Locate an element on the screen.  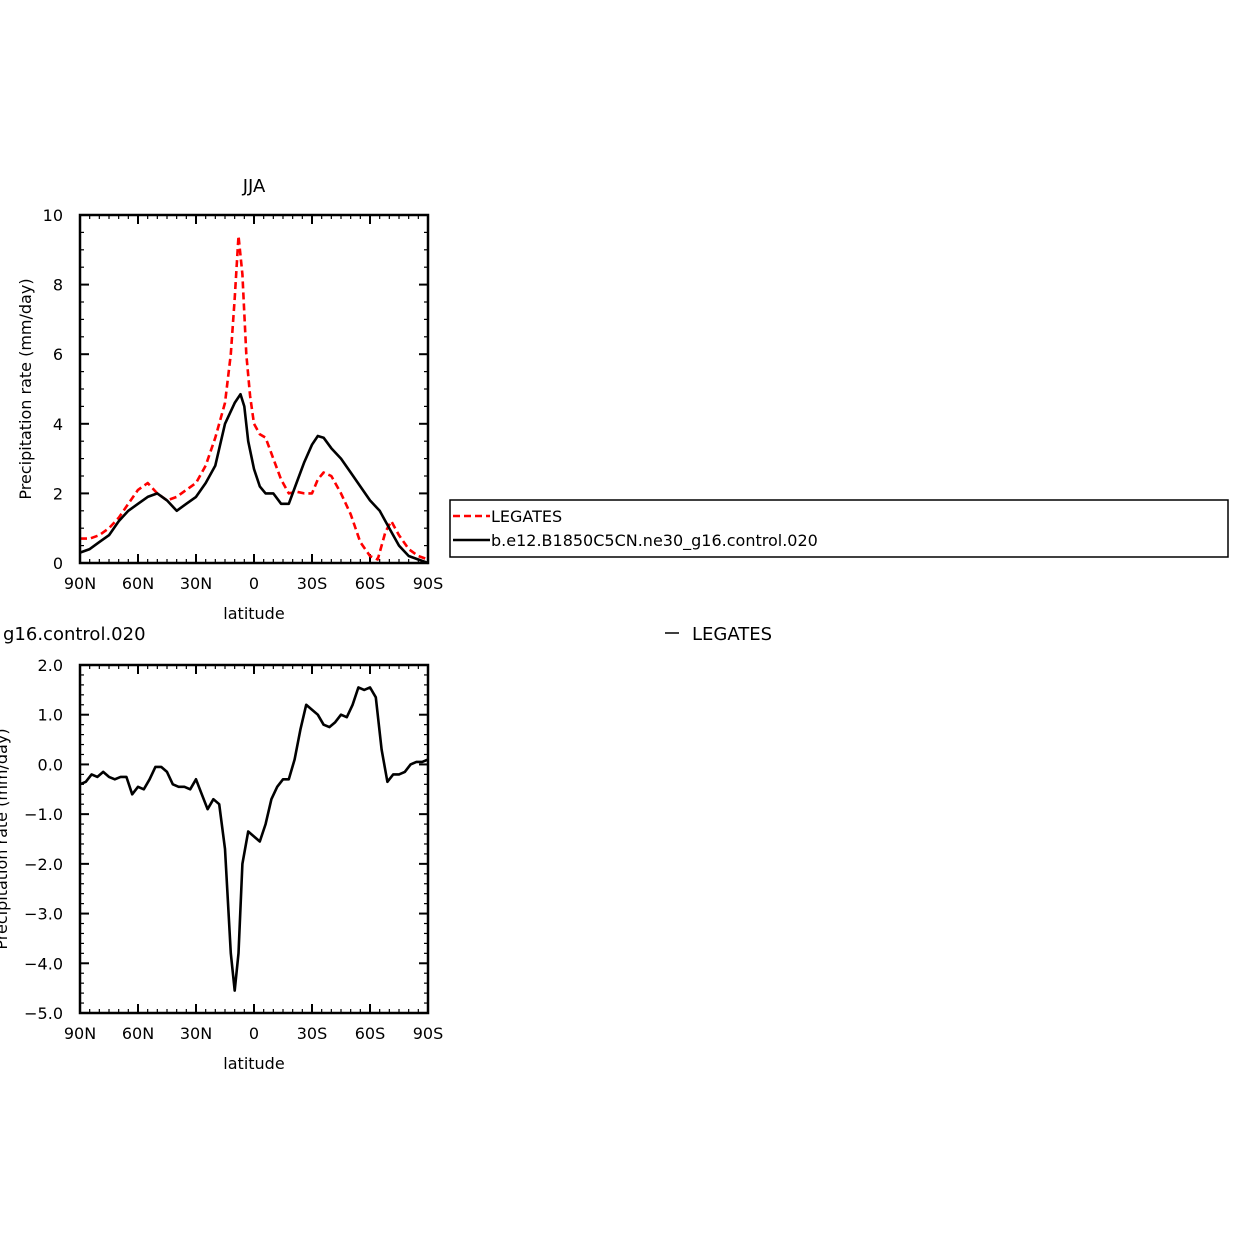
panel-bottom-ytick-label: −2.0 is located at coordinates (43, 864).